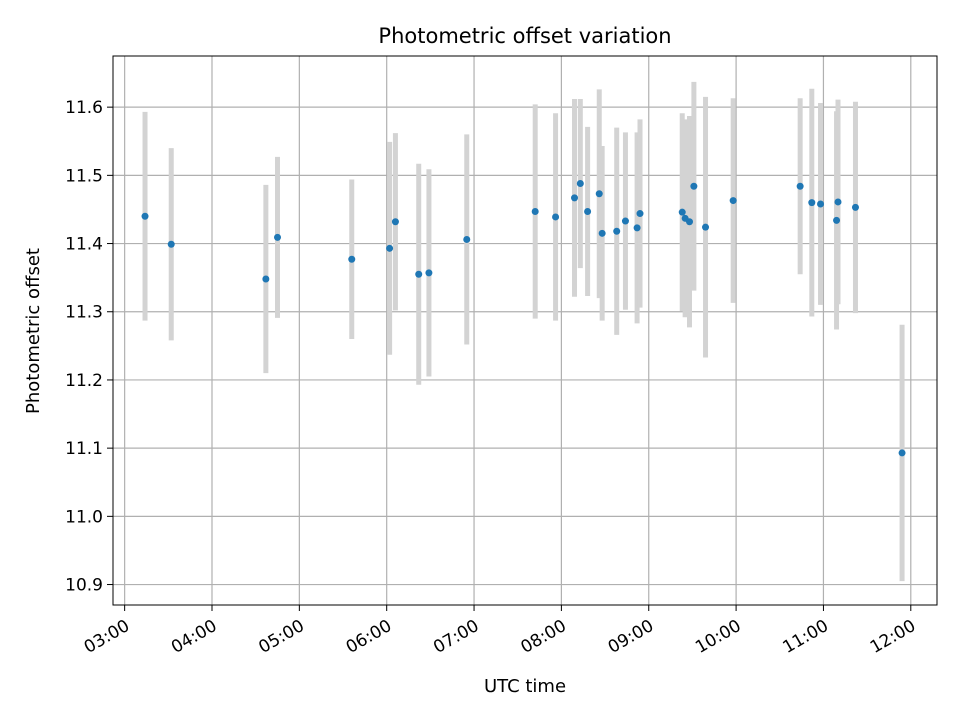 This screenshot has width=960, height=725. What do you see at coordinates (84, 381) in the screenshot?
I see `y-tick-label: 11.2` at bounding box center [84, 381].